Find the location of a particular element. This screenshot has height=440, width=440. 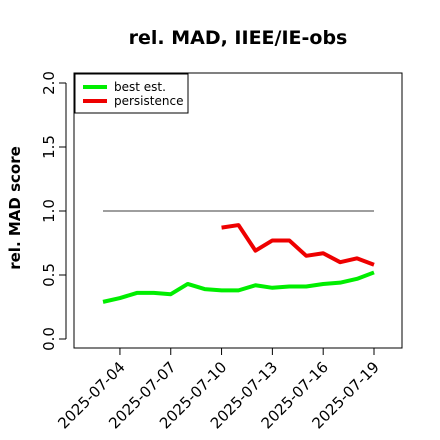

y-axis: 0.0 0.5 1.0 1.5 2.0 is located at coordinates (53, 211).